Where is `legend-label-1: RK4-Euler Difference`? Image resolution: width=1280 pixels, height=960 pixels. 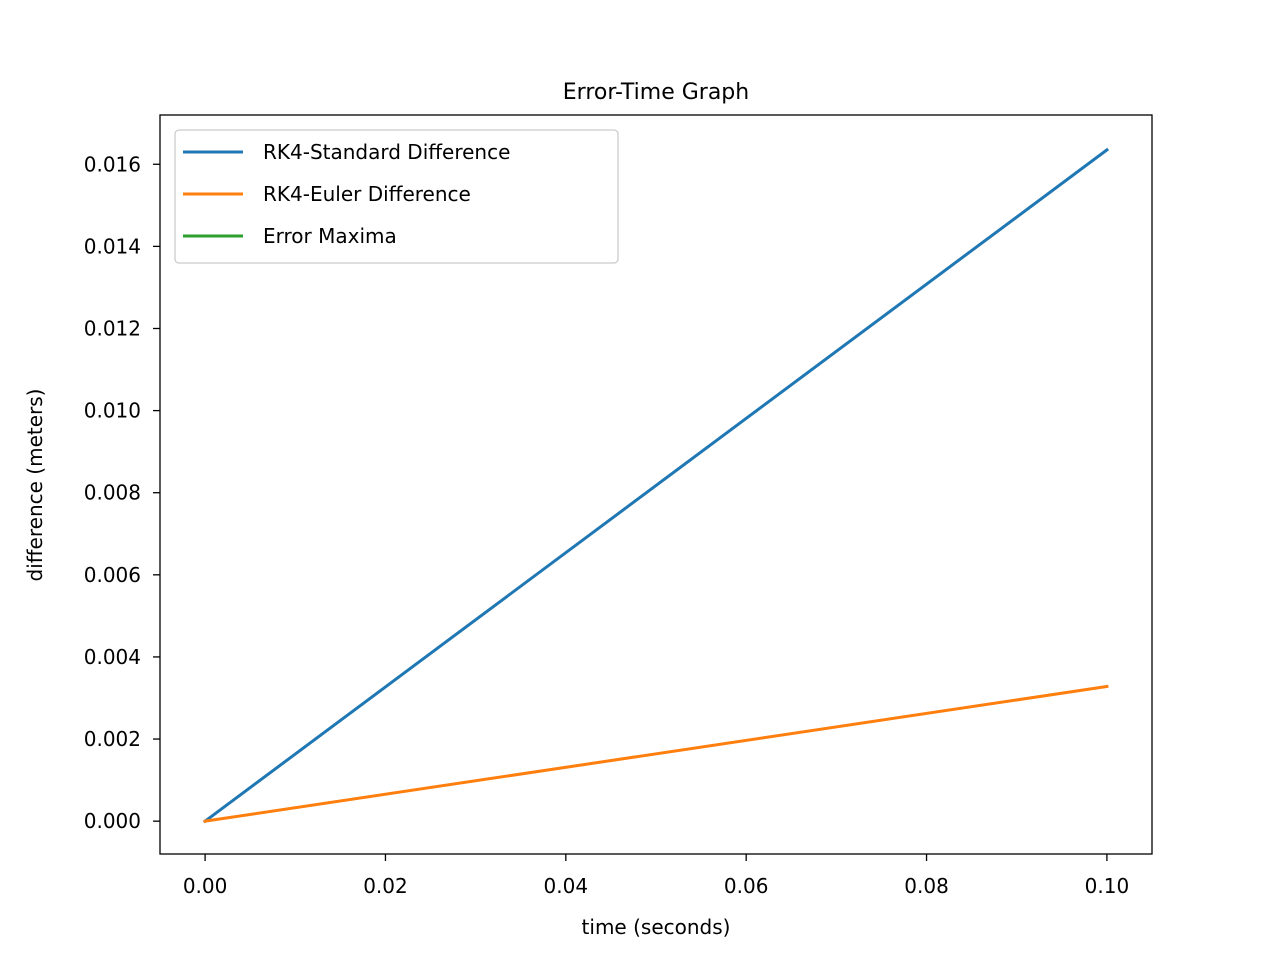 legend-label-1: RK4-Euler Difference is located at coordinates (367, 194).